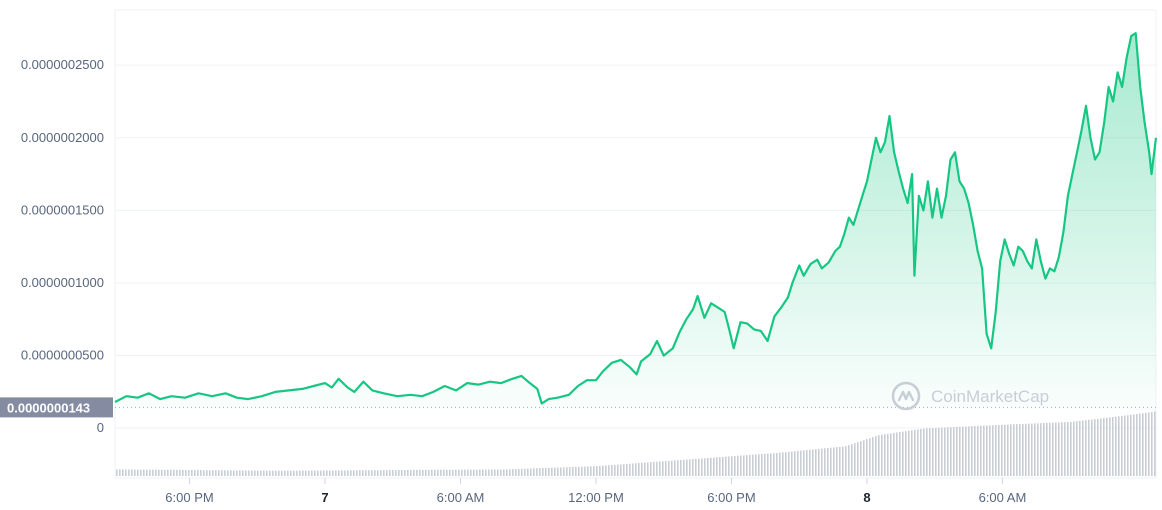 Image resolution: width=1162 pixels, height=510 pixels. I want to click on coinmarketcap-logo-icon, so click(906, 396).